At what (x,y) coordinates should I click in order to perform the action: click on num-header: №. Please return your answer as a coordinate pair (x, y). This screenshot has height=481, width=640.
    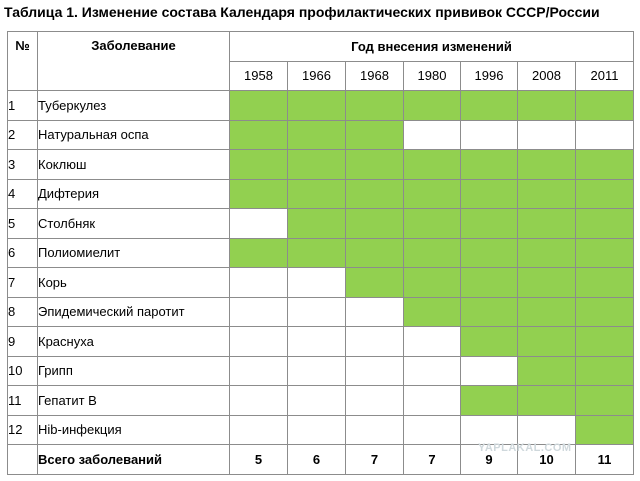
    Looking at the image, I should click on (22, 61).